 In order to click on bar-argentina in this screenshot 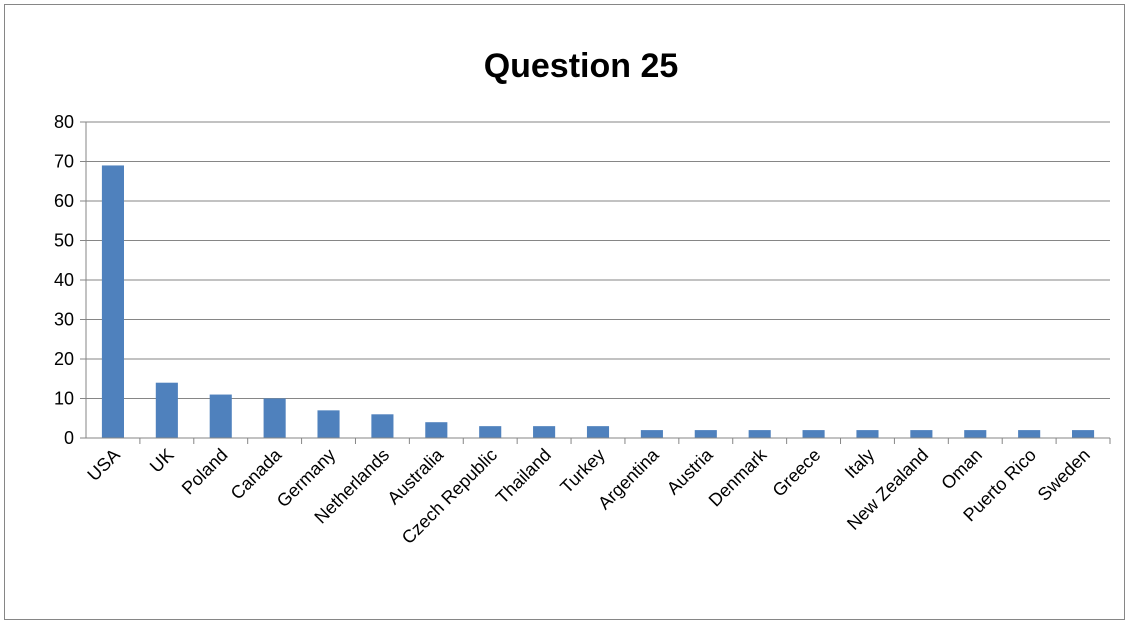, I will do `click(651, 434)`.